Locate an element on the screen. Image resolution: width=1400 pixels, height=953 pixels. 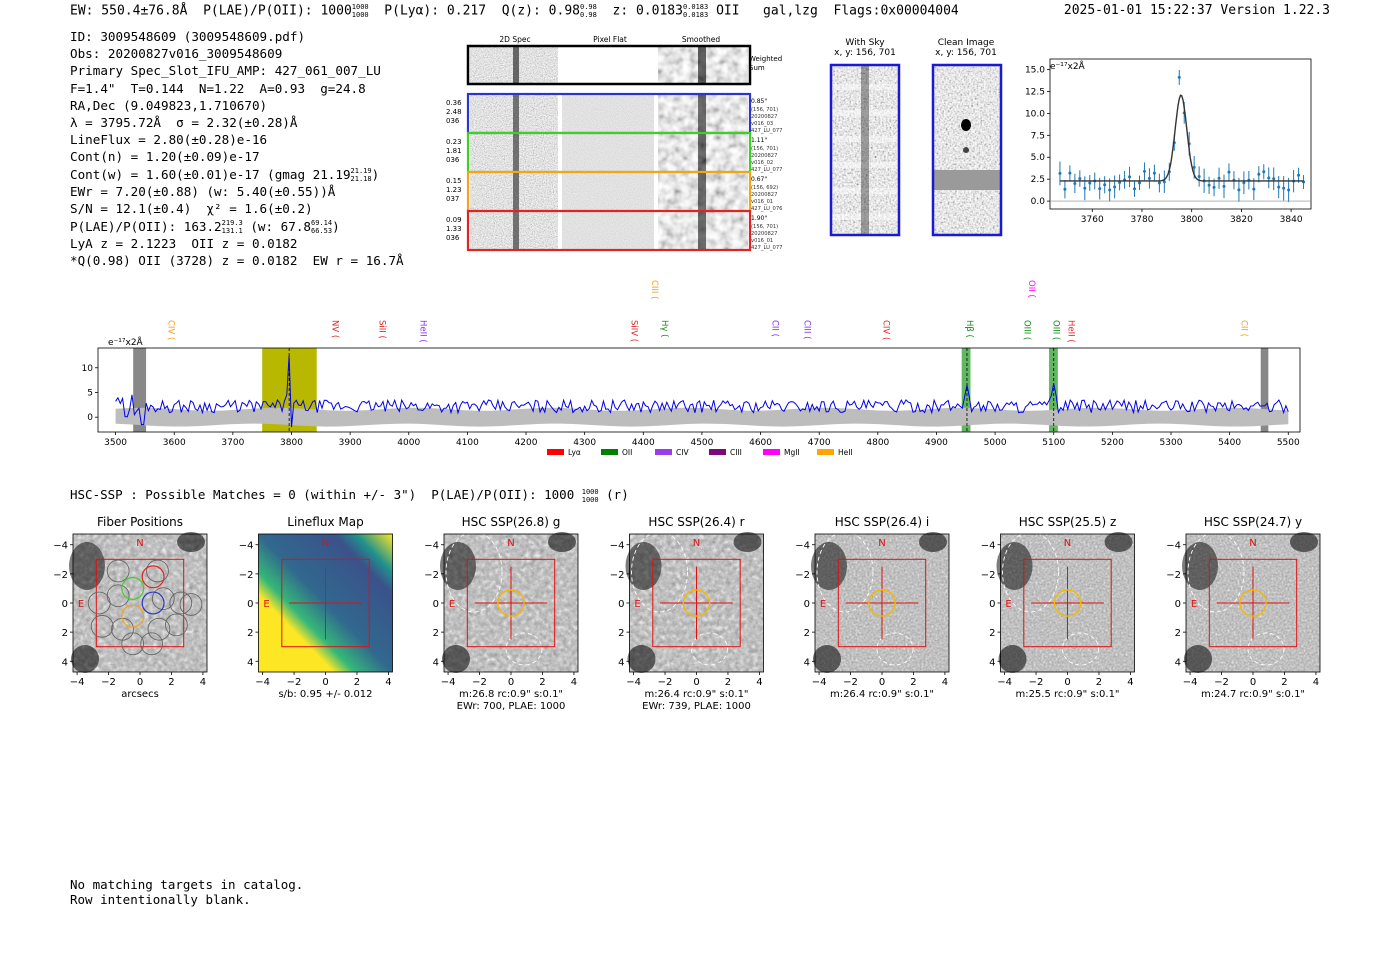
spec2d-right-label: 20200827 is located at coordinates (764, 156).